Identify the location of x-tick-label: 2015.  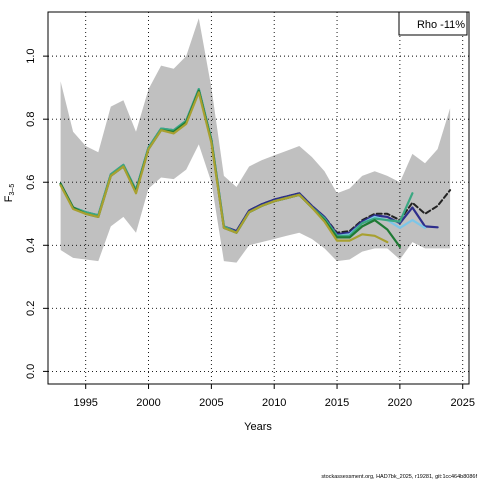
(337, 403).